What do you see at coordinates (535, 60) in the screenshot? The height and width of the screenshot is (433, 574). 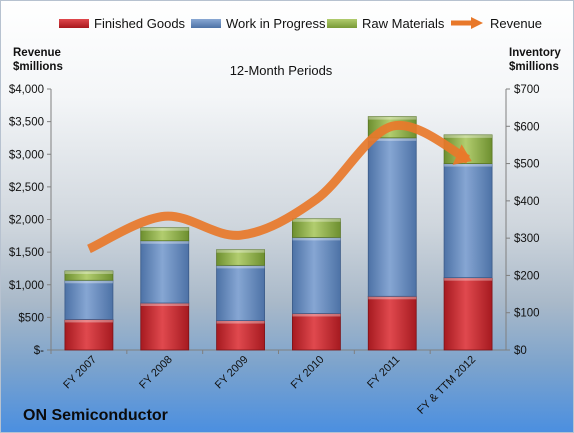 I see `right-axis-title: Inventory $millions` at bounding box center [535, 60].